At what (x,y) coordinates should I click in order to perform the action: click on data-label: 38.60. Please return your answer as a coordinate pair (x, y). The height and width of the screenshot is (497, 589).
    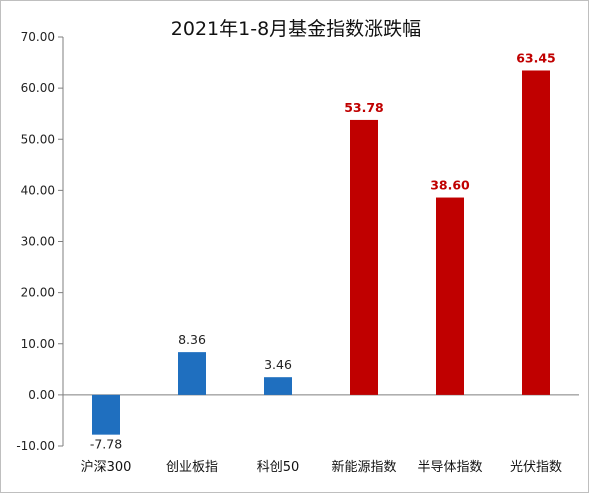
    Looking at the image, I should click on (450, 185).